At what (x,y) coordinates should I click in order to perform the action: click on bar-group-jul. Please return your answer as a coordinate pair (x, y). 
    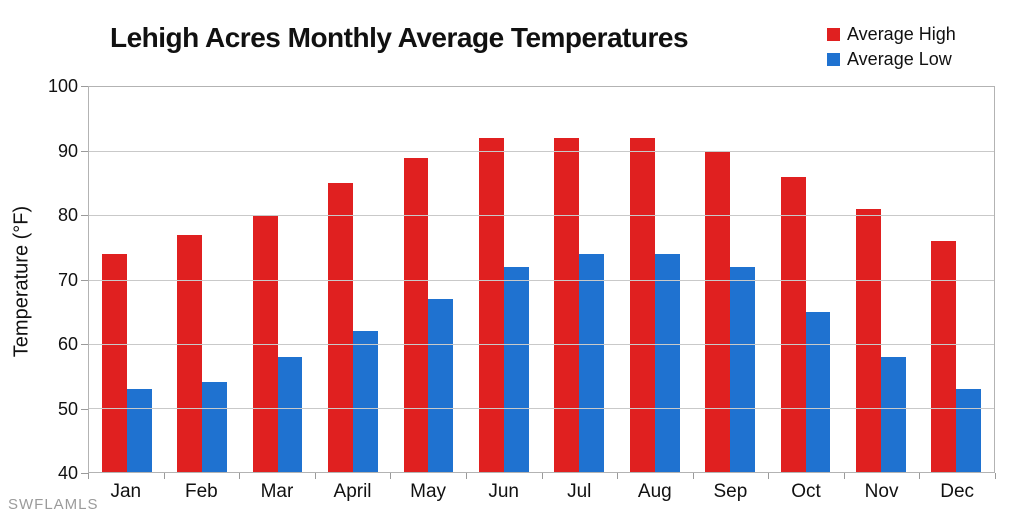
    Looking at the image, I should click on (579, 279).